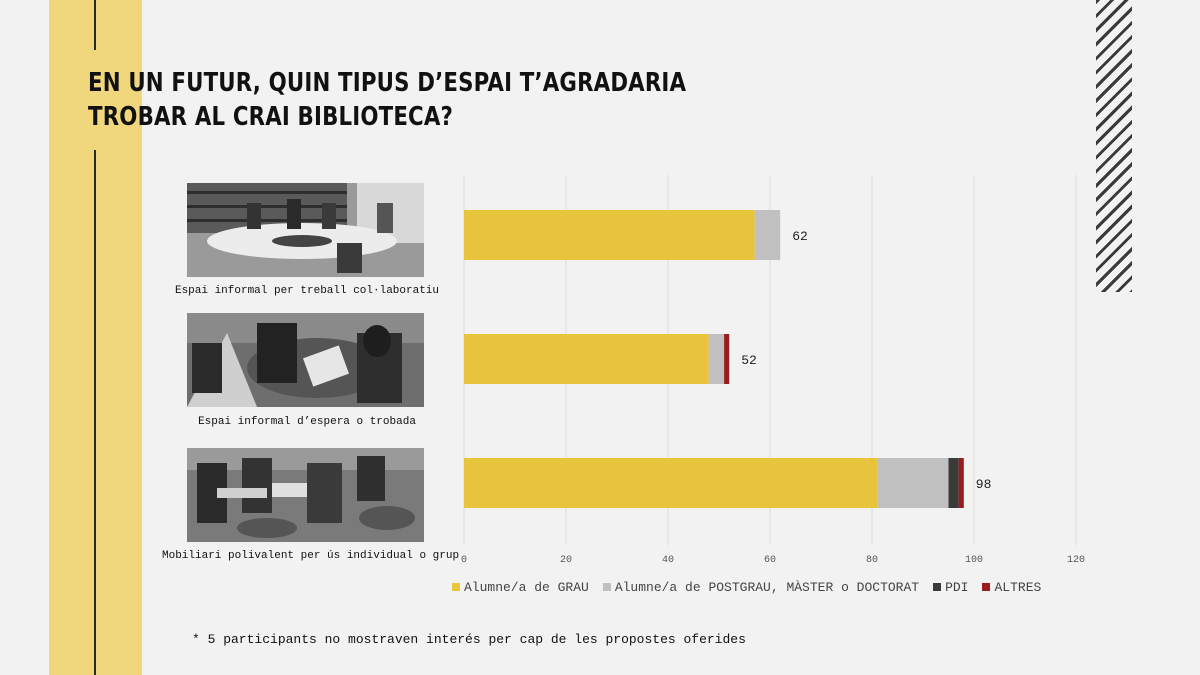 This screenshot has width=1200, height=675. What do you see at coordinates (957, 587) in the screenshot?
I see `legend-label-pdi: PDI` at bounding box center [957, 587].